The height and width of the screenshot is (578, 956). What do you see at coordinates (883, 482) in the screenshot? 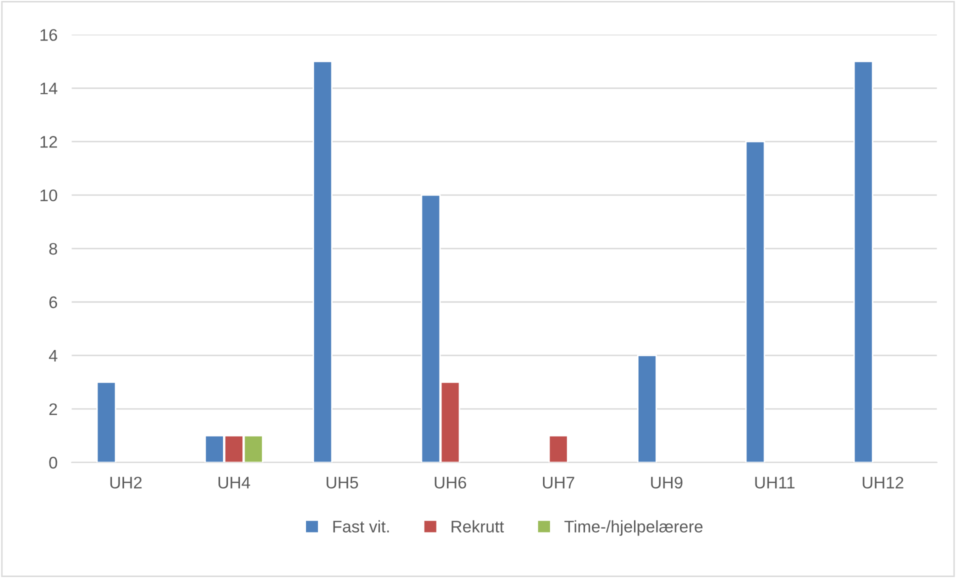
I see `x-tick-label: UH12` at bounding box center [883, 482].